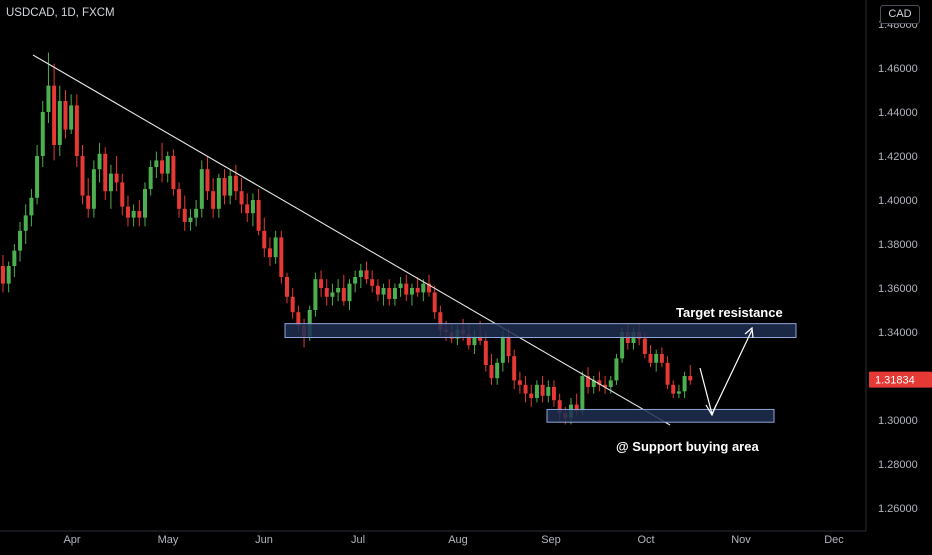  I want to click on x-tick-label: Jun, so click(264, 540).